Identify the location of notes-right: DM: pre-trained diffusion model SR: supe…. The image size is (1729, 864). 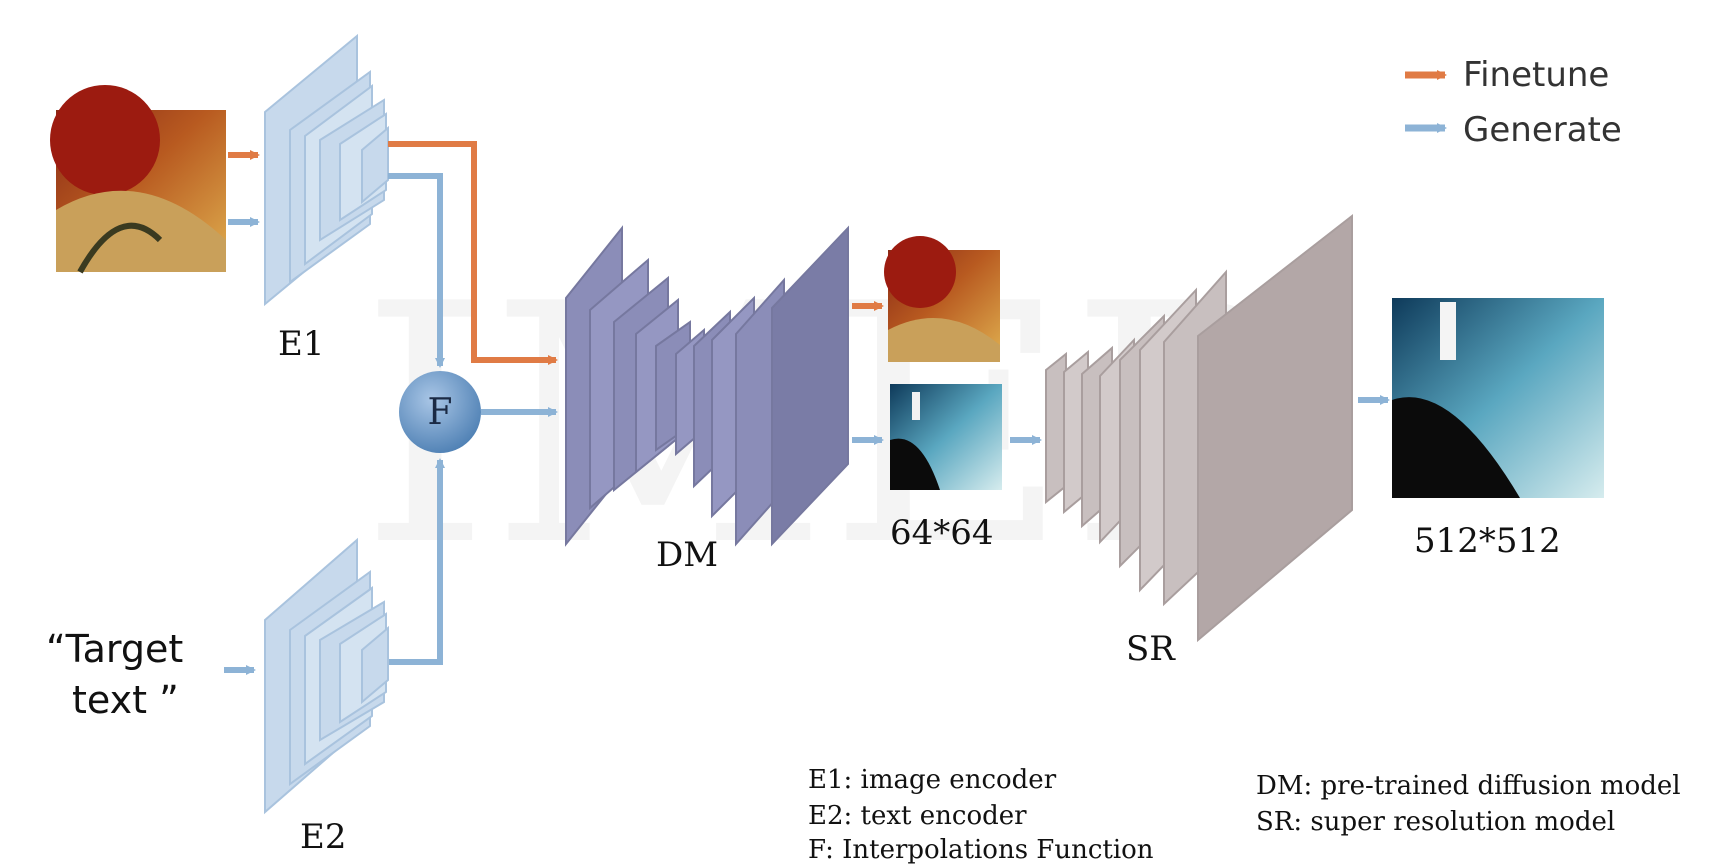
(1468, 804).